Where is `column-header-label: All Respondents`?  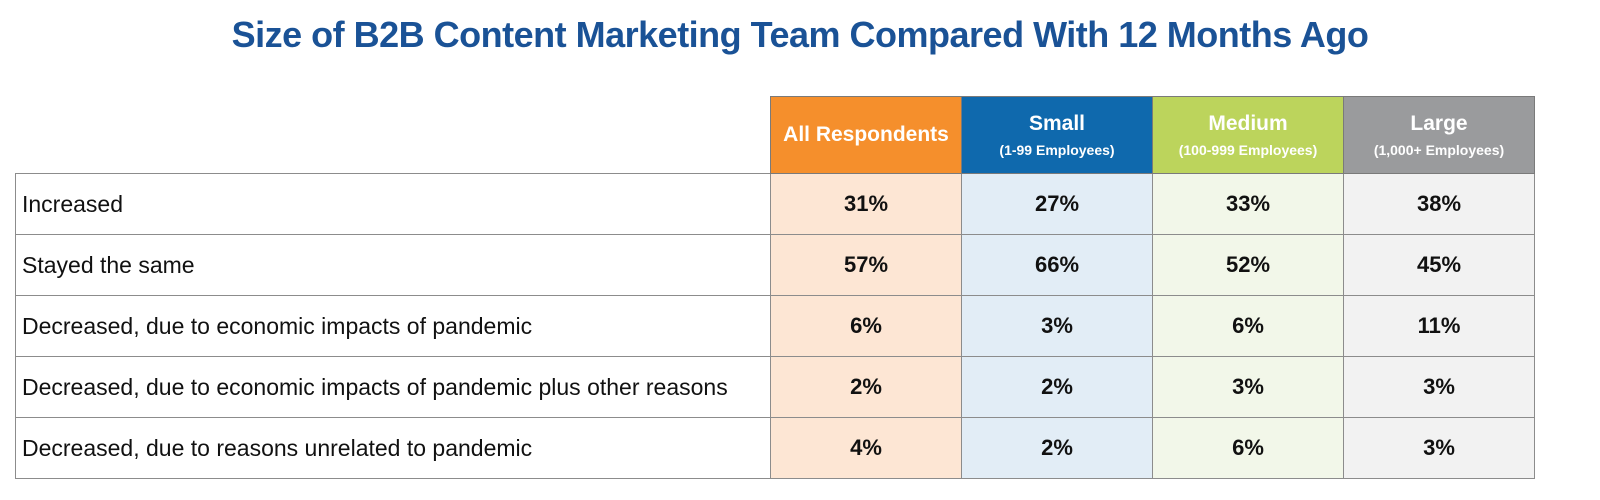 column-header-label: All Respondents is located at coordinates (866, 134).